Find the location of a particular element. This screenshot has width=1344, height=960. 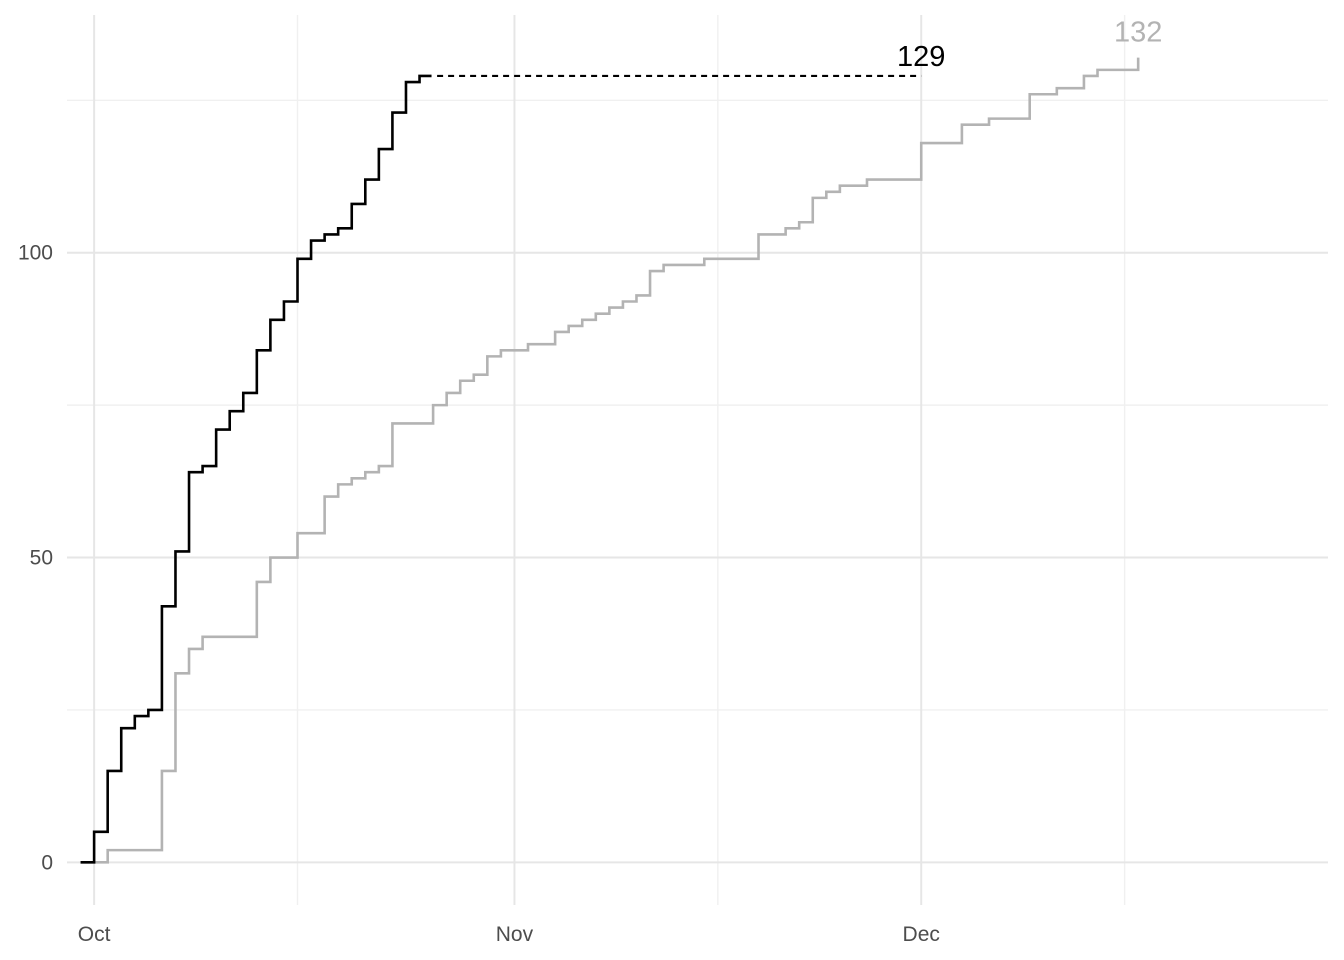

series-end-label: 132 is located at coordinates (1138, 33).